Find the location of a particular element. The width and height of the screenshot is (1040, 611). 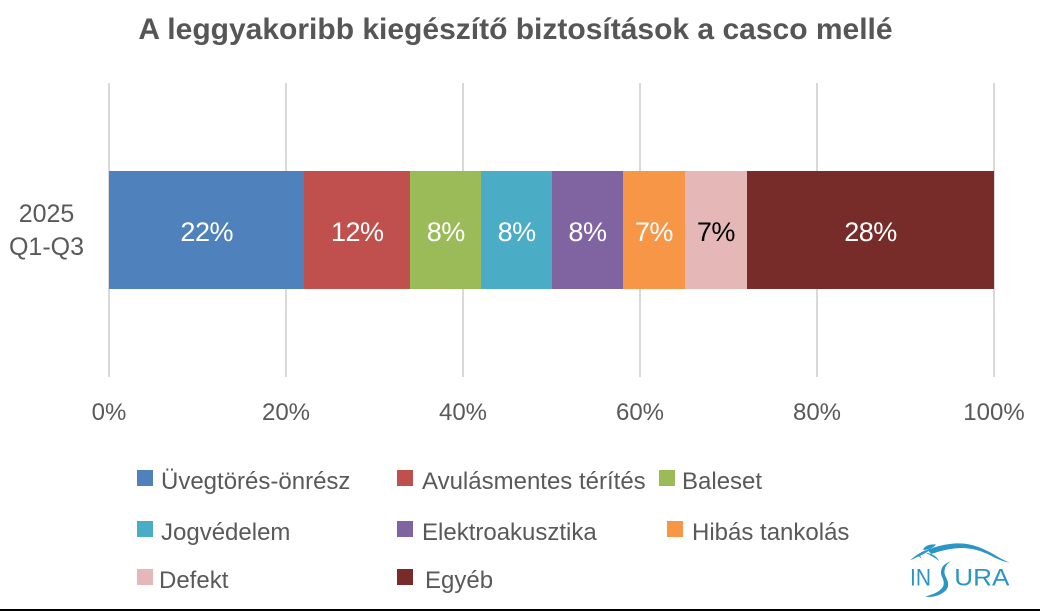

svg-text: IN is located at coordinates (920, 578).